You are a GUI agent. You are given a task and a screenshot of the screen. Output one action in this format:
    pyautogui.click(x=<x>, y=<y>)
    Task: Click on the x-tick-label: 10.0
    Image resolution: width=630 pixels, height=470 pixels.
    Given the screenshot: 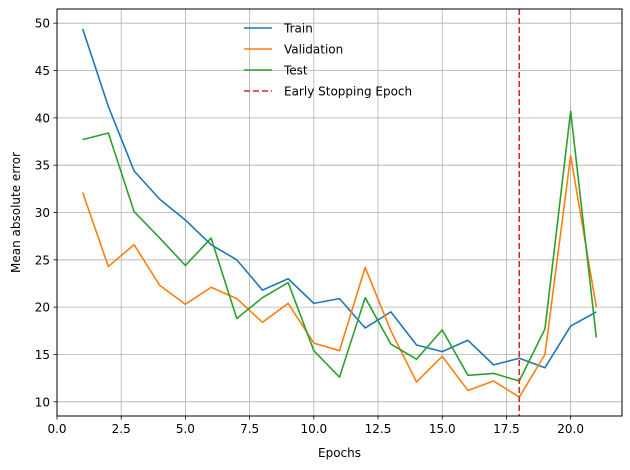 What is the action you would take?
    pyautogui.click(x=313, y=429)
    